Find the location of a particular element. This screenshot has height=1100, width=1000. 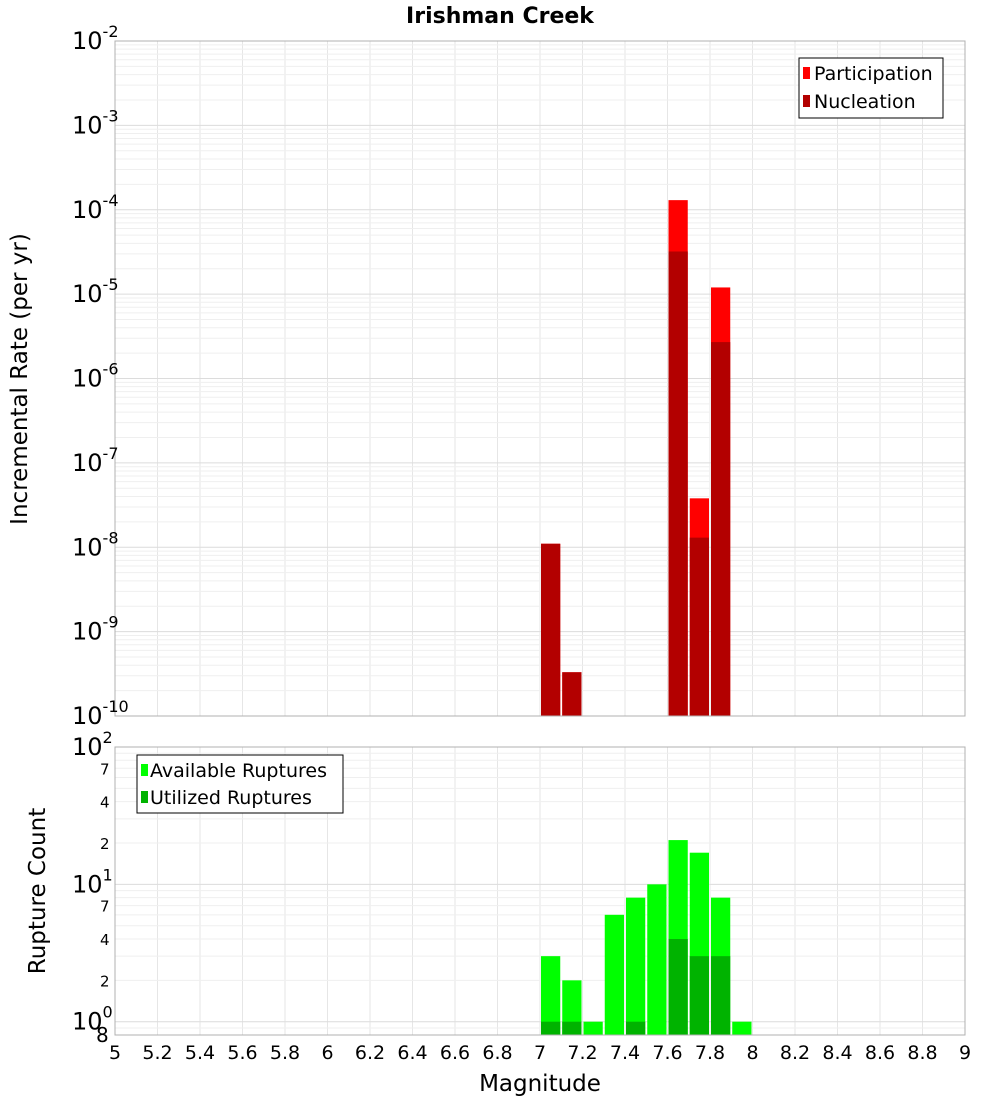

top-y-tick-label: 10⁻² is located at coordinates (95, 38).